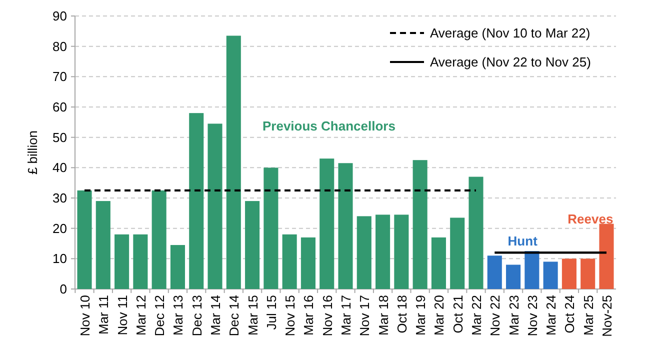 Image resolution: width=646 pixels, height=361 pixels. Describe the element at coordinates (510, 33) in the screenshot. I see `legend-label: Average (Nov 10 to Mar 22)` at that location.